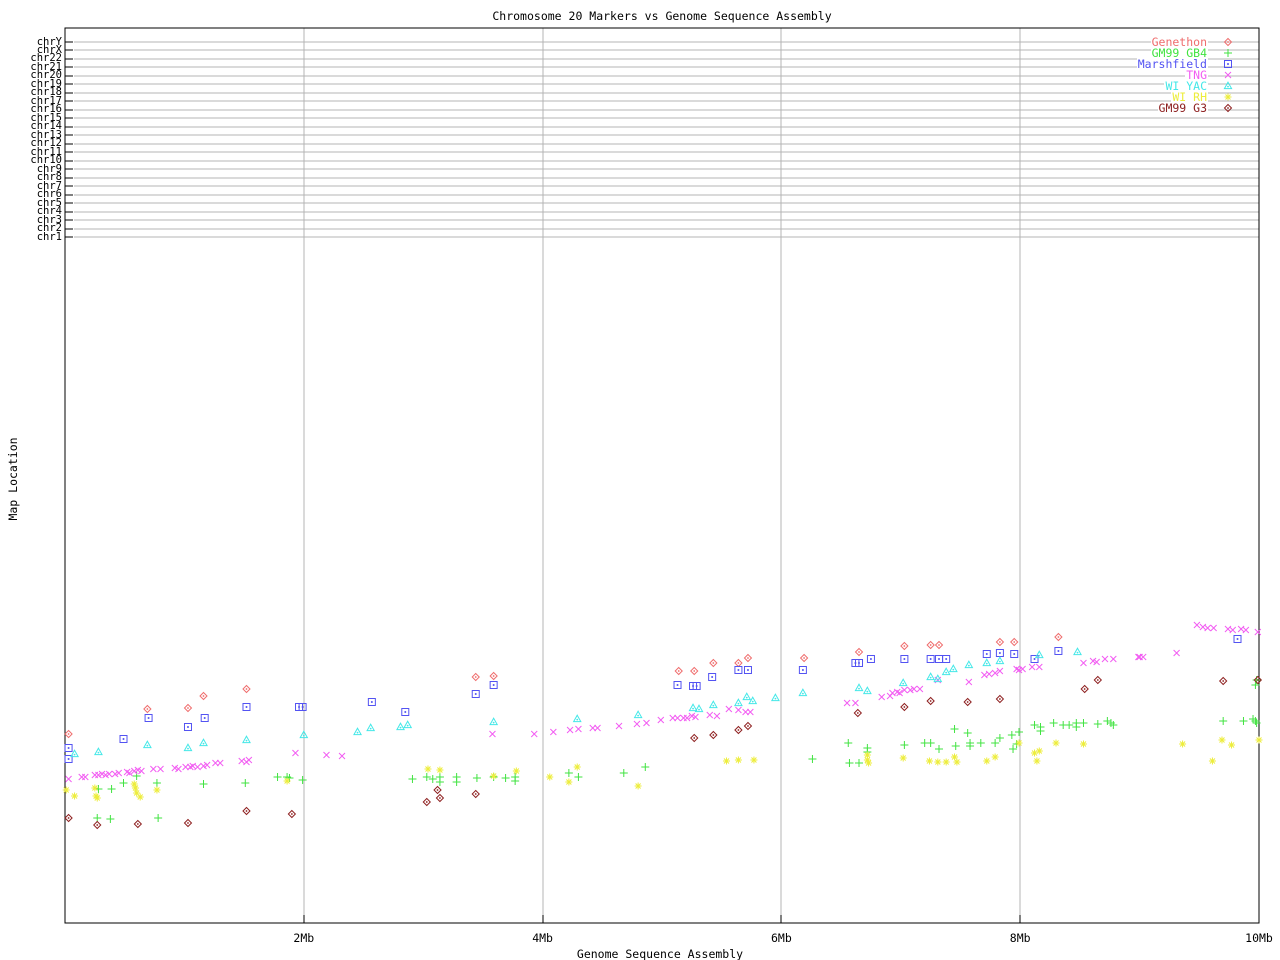 The height and width of the screenshot is (960, 1280). What do you see at coordinates (46, 126) in the screenshot?
I see `y-tick-label-chr14: chr14` at bounding box center [46, 126].